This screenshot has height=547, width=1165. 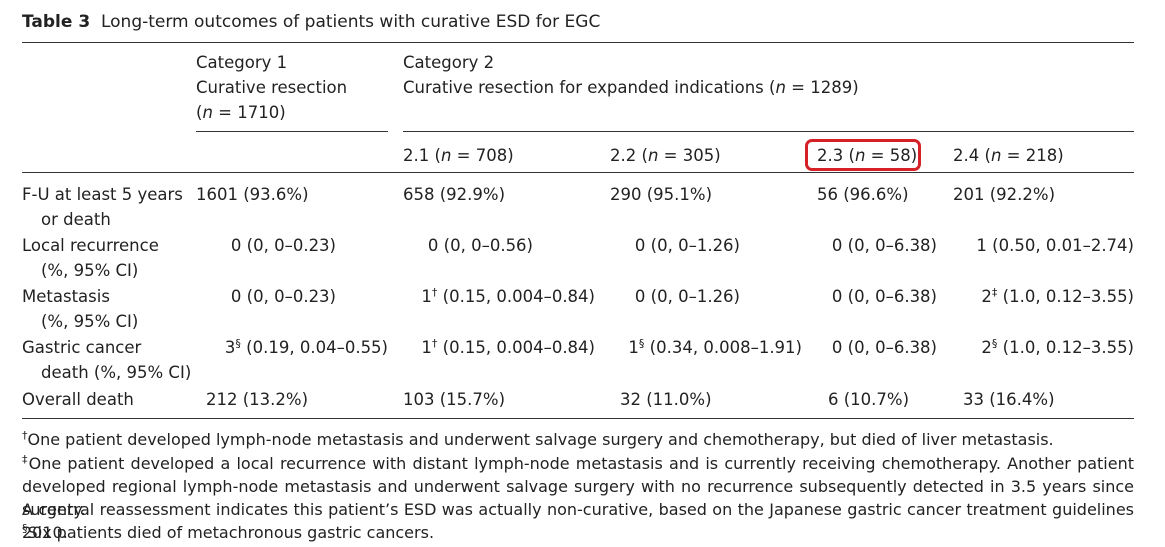 I want to click on top-rule, so click(x=578, y=42).